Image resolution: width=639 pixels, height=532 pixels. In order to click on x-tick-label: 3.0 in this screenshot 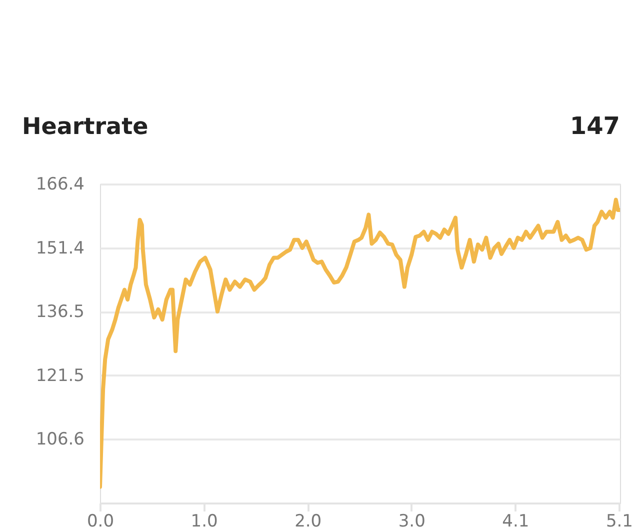, I will do `click(412, 522)`.